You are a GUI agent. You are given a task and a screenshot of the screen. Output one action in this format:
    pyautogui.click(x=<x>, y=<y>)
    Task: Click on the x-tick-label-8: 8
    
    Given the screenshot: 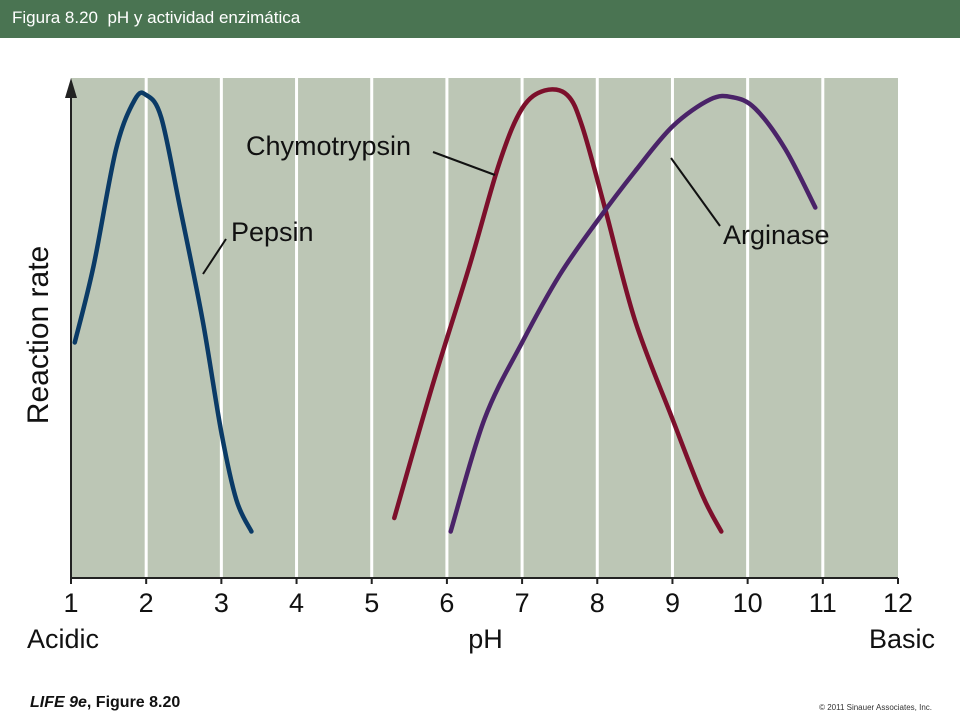 What is the action you would take?
    pyautogui.click(x=597, y=603)
    